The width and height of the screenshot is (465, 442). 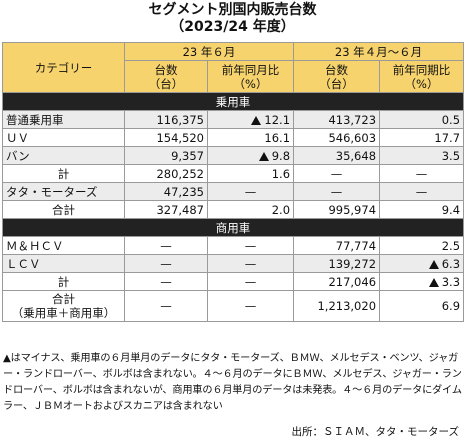 I want to click on units-period-cell-text: 1,213,020, so click(x=347, y=306).